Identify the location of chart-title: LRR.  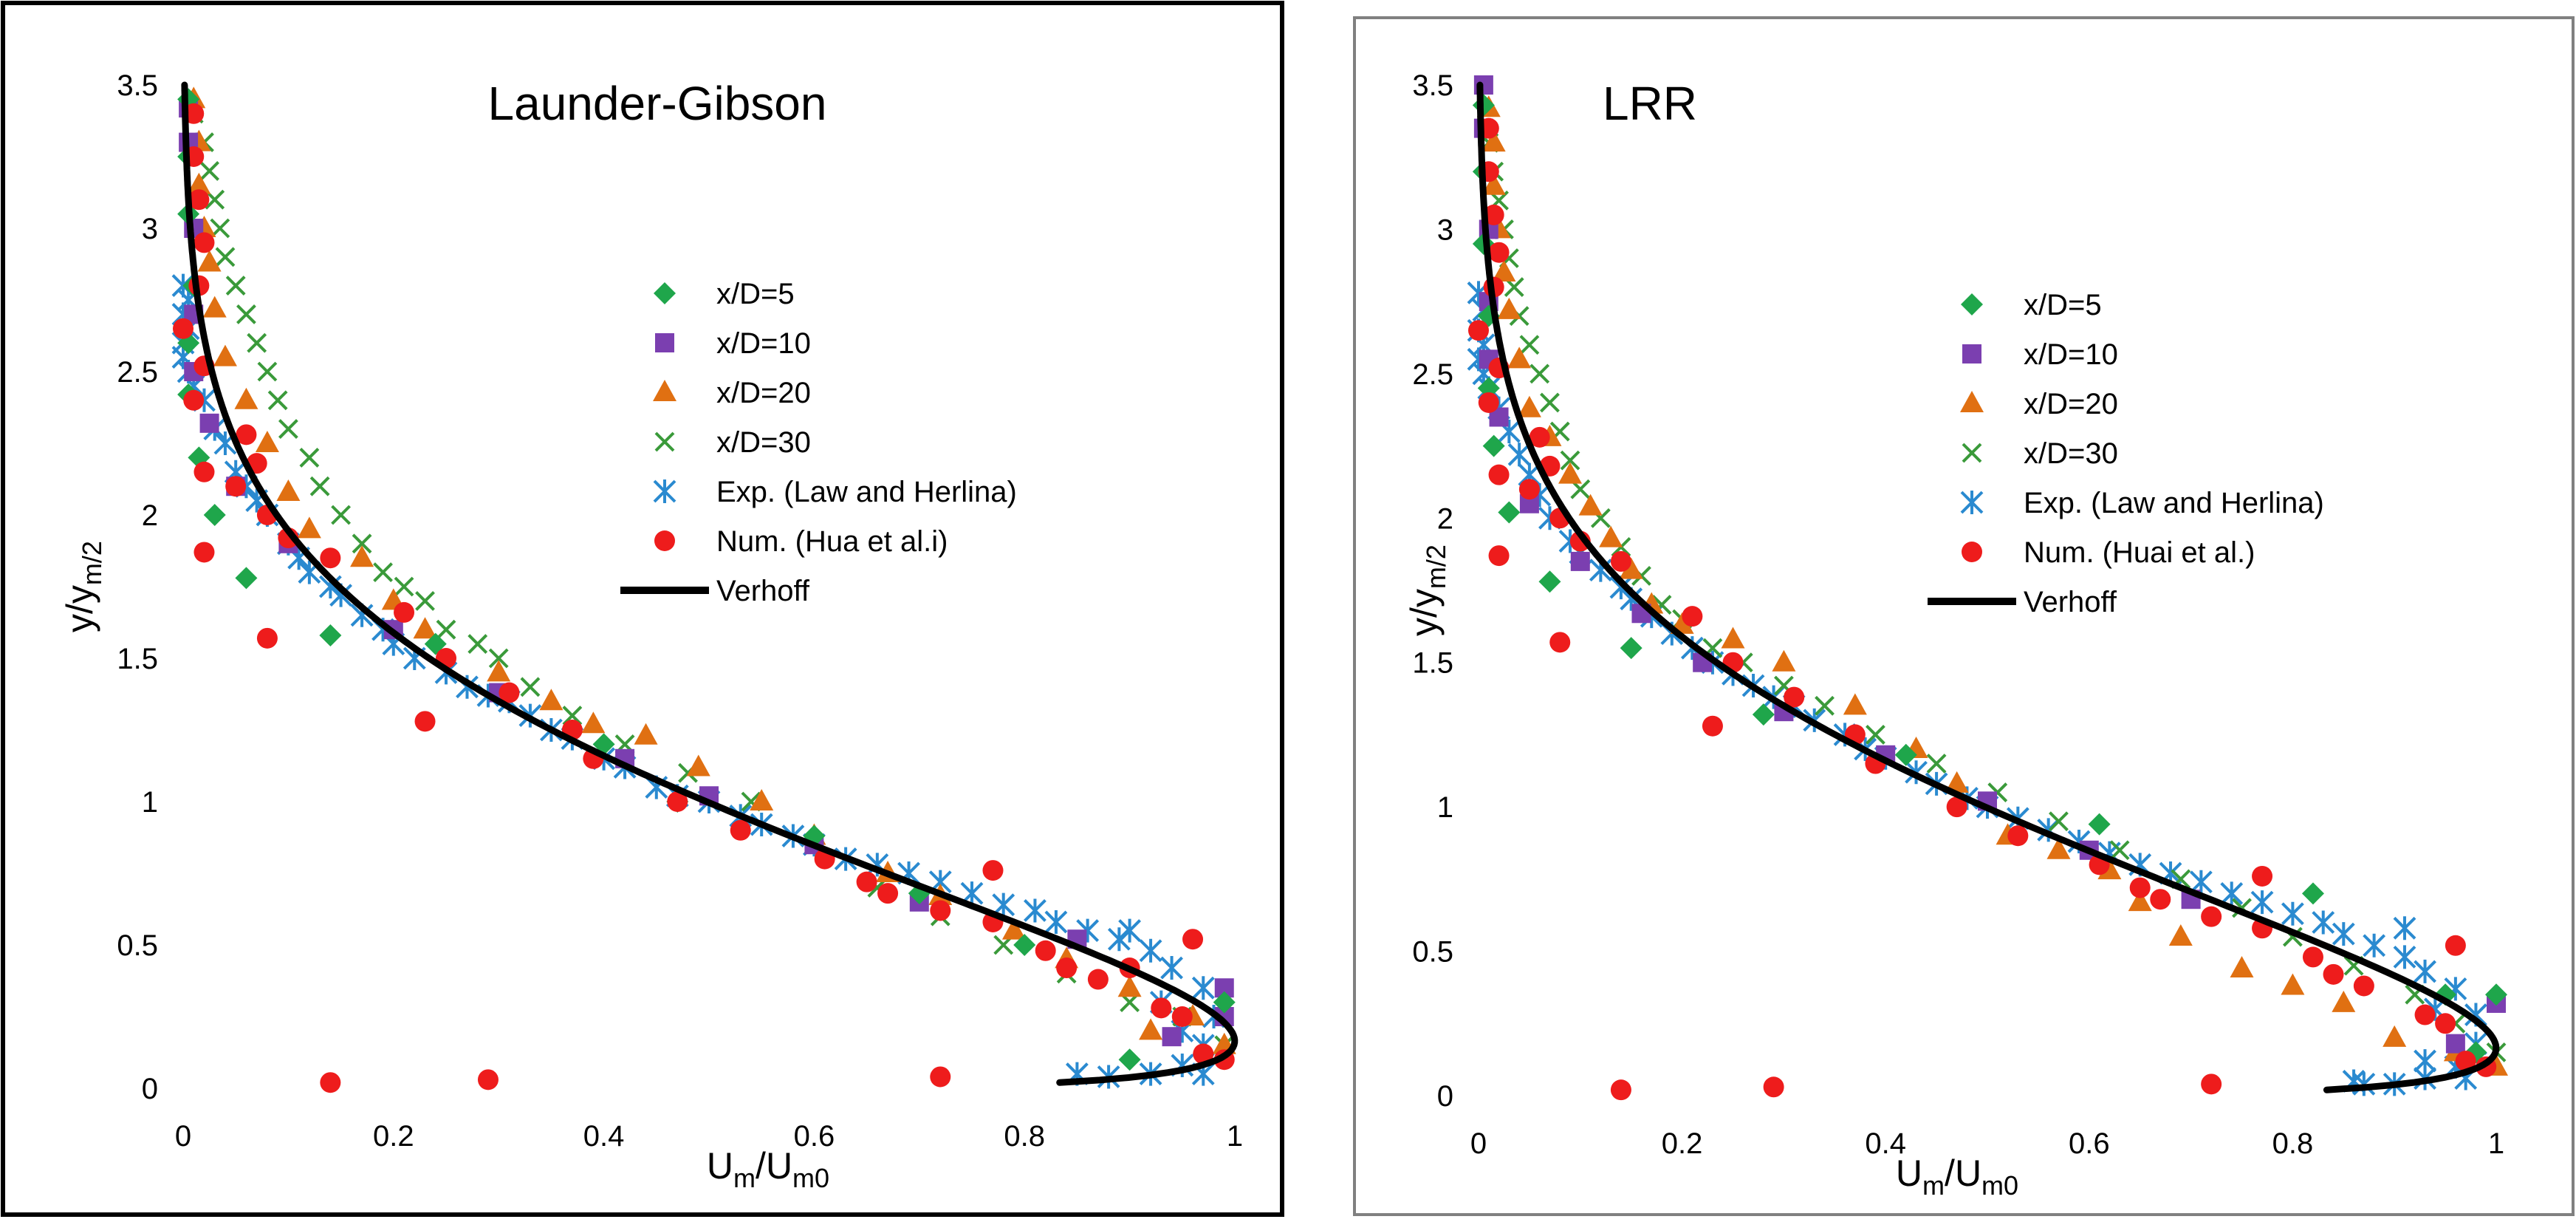
(1650, 103).